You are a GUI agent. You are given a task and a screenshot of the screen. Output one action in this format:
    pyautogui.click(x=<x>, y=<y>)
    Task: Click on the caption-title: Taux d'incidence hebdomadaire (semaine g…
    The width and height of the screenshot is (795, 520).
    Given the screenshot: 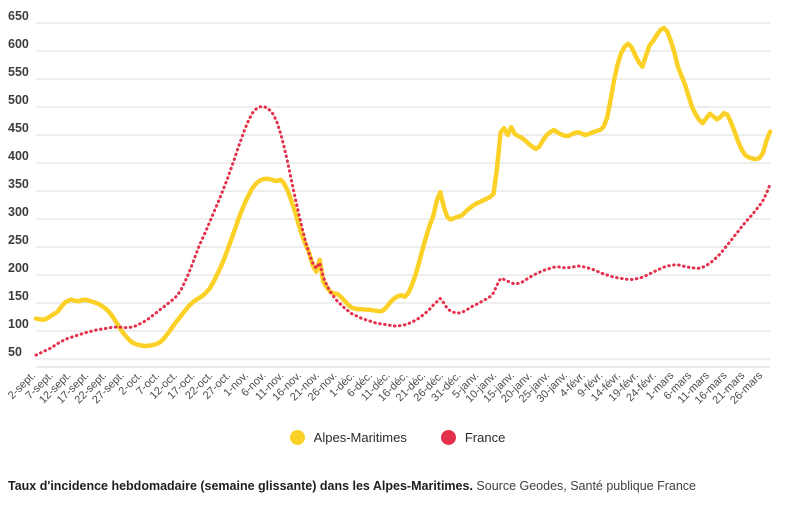 What is the action you would take?
    pyautogui.click(x=240, y=486)
    